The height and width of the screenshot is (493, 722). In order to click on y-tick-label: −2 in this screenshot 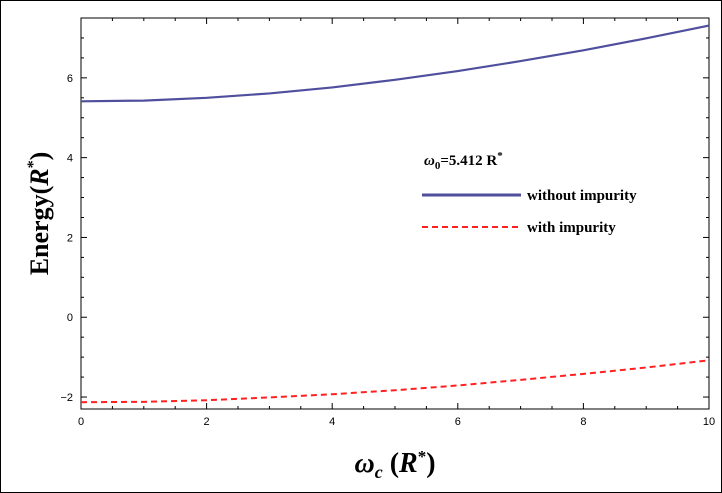, I will do `click(66, 398)`.